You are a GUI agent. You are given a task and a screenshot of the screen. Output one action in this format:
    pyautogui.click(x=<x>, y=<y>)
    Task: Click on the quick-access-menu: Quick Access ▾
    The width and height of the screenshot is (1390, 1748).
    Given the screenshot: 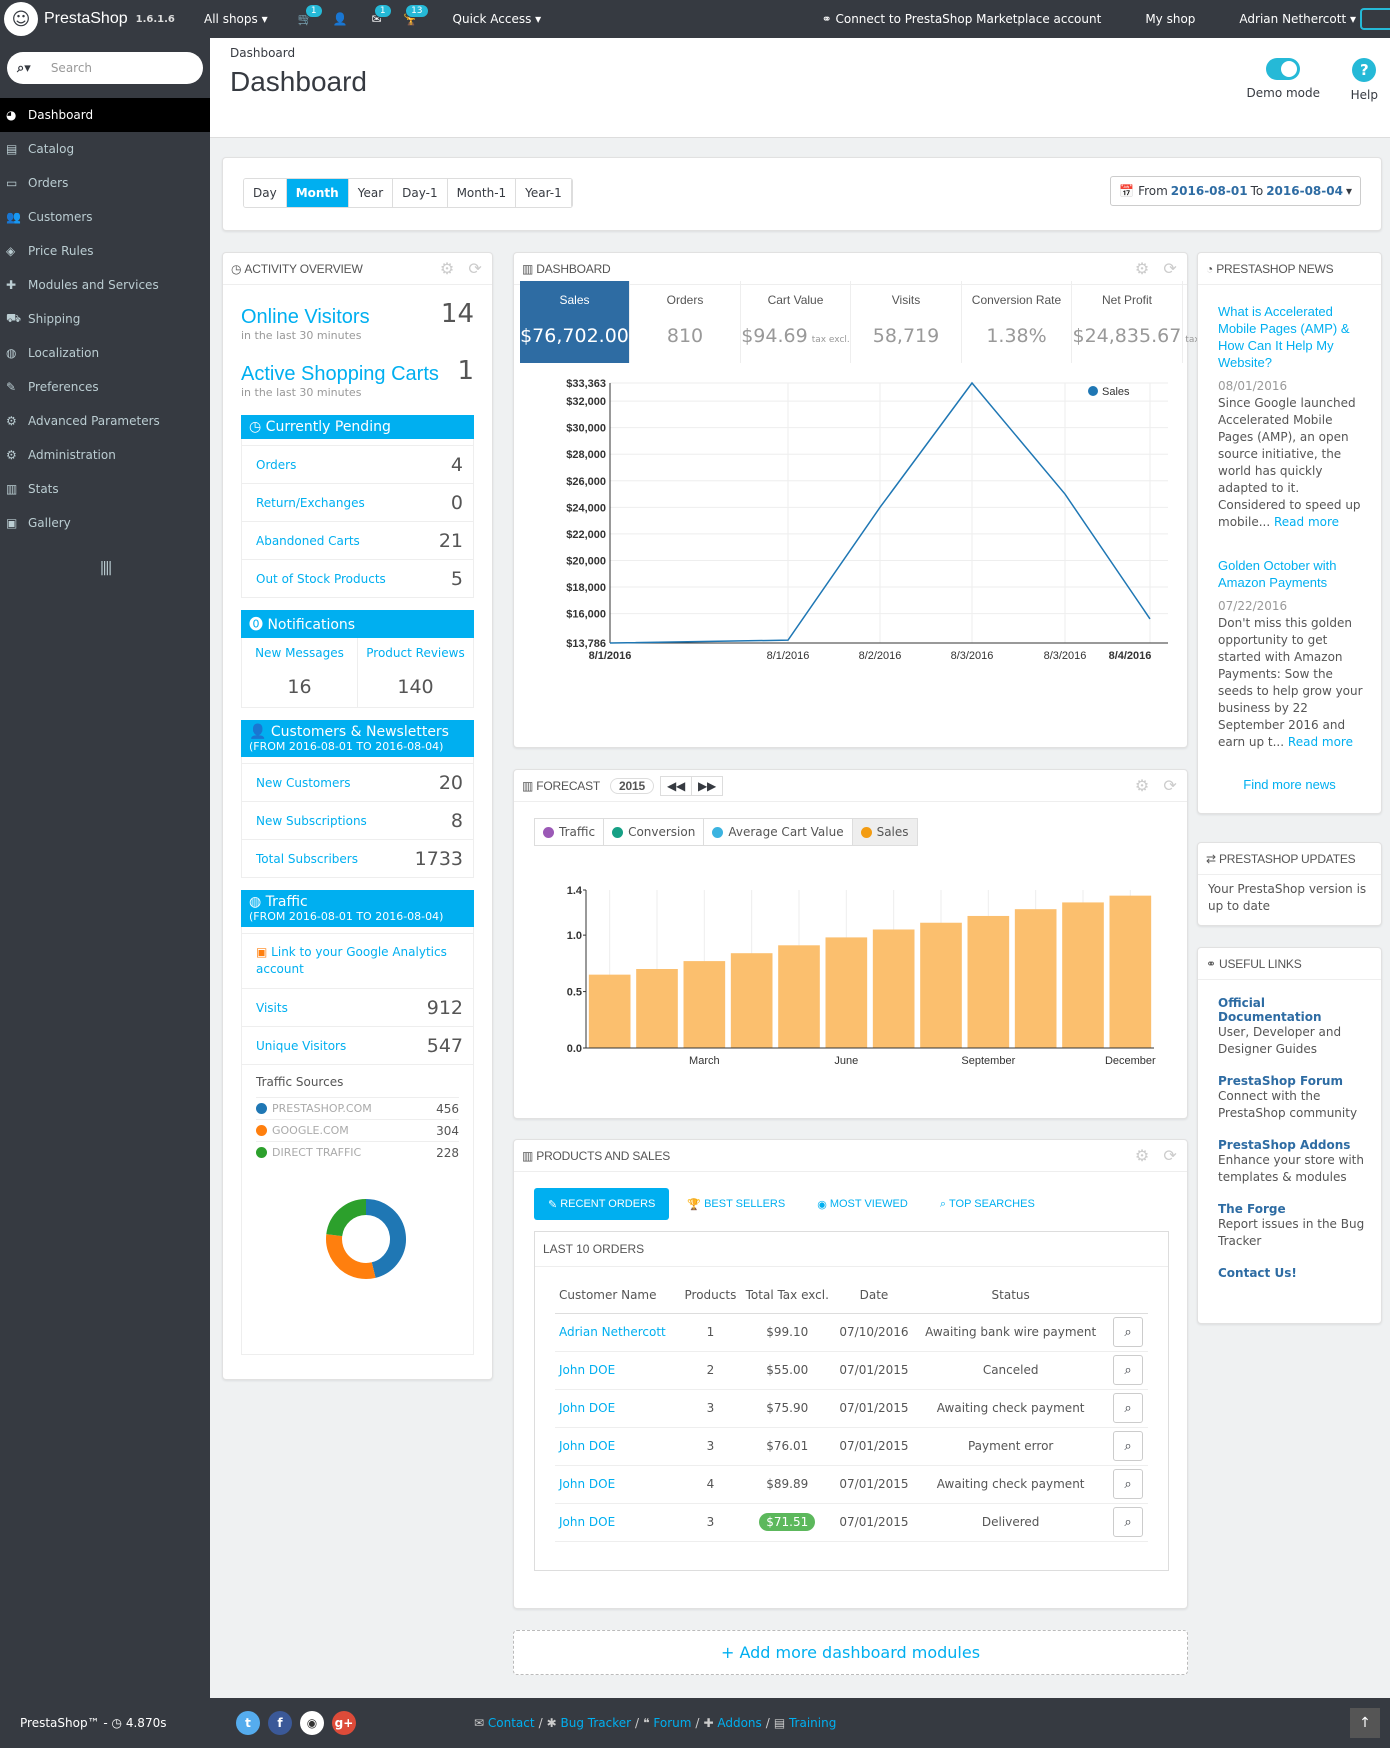 What is the action you would take?
    pyautogui.click(x=497, y=19)
    